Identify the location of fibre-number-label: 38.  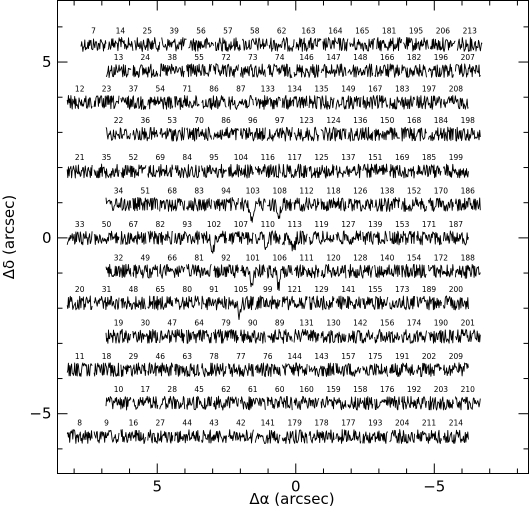
(172, 57).